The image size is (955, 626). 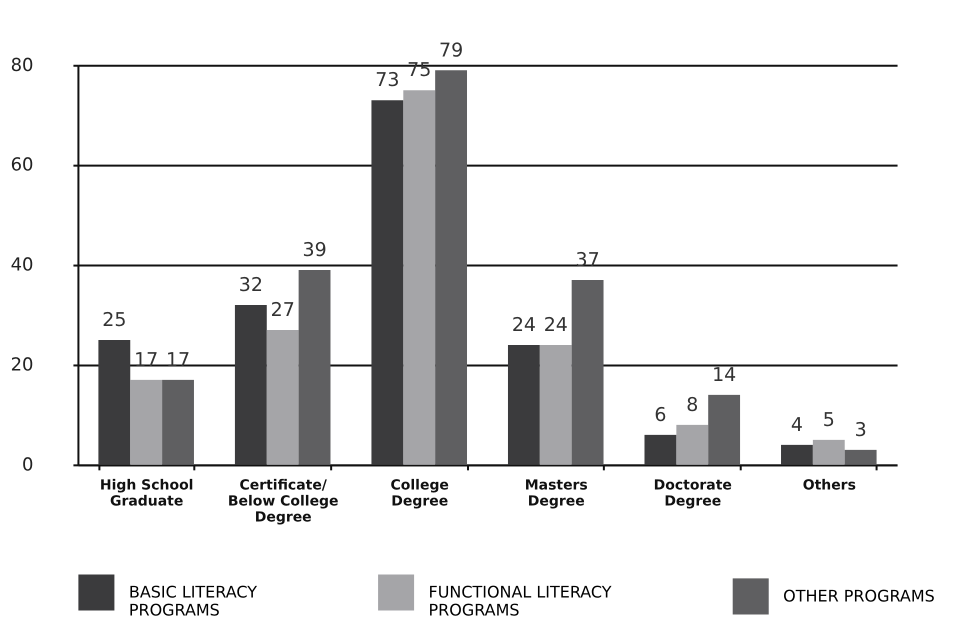 What do you see at coordinates (147, 493) in the screenshot?
I see `x-tick-label: High School Graduate` at bounding box center [147, 493].